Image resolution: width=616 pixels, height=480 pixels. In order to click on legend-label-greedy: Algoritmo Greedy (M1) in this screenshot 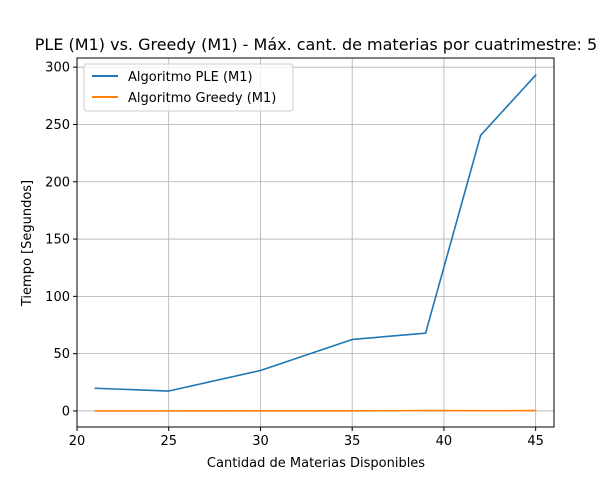, I will do `click(202, 98)`.